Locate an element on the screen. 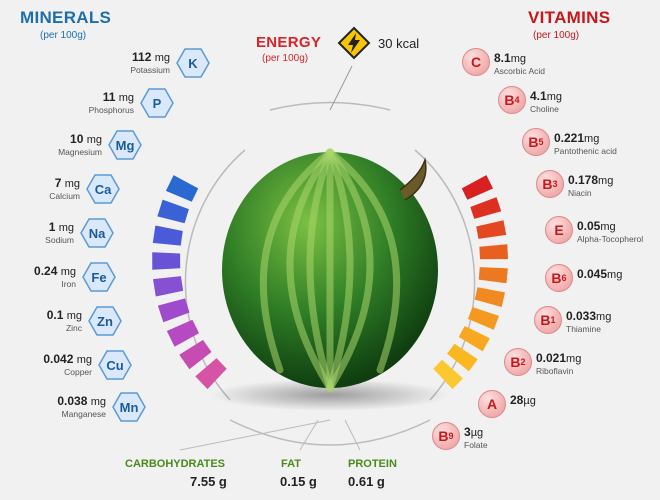 Image resolution: width=660 pixels, height=500 pixels. mineral-symbol-badge: Fe is located at coordinates (99, 277).